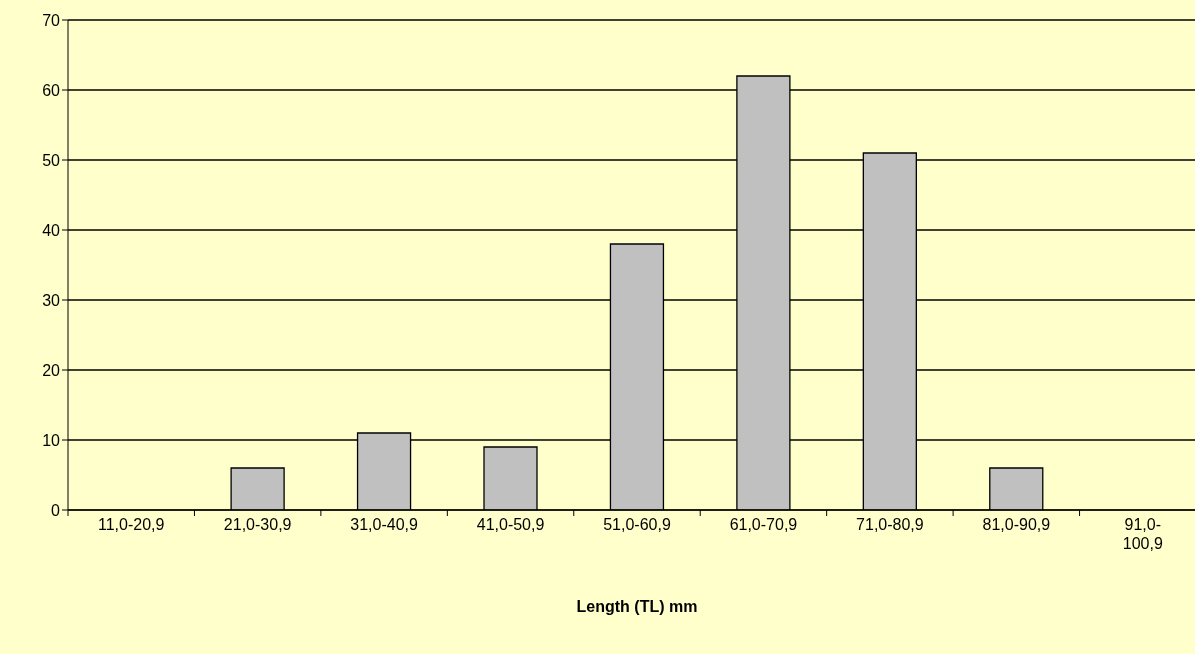  I want to click on y-tick-label: 60, so click(51, 90).